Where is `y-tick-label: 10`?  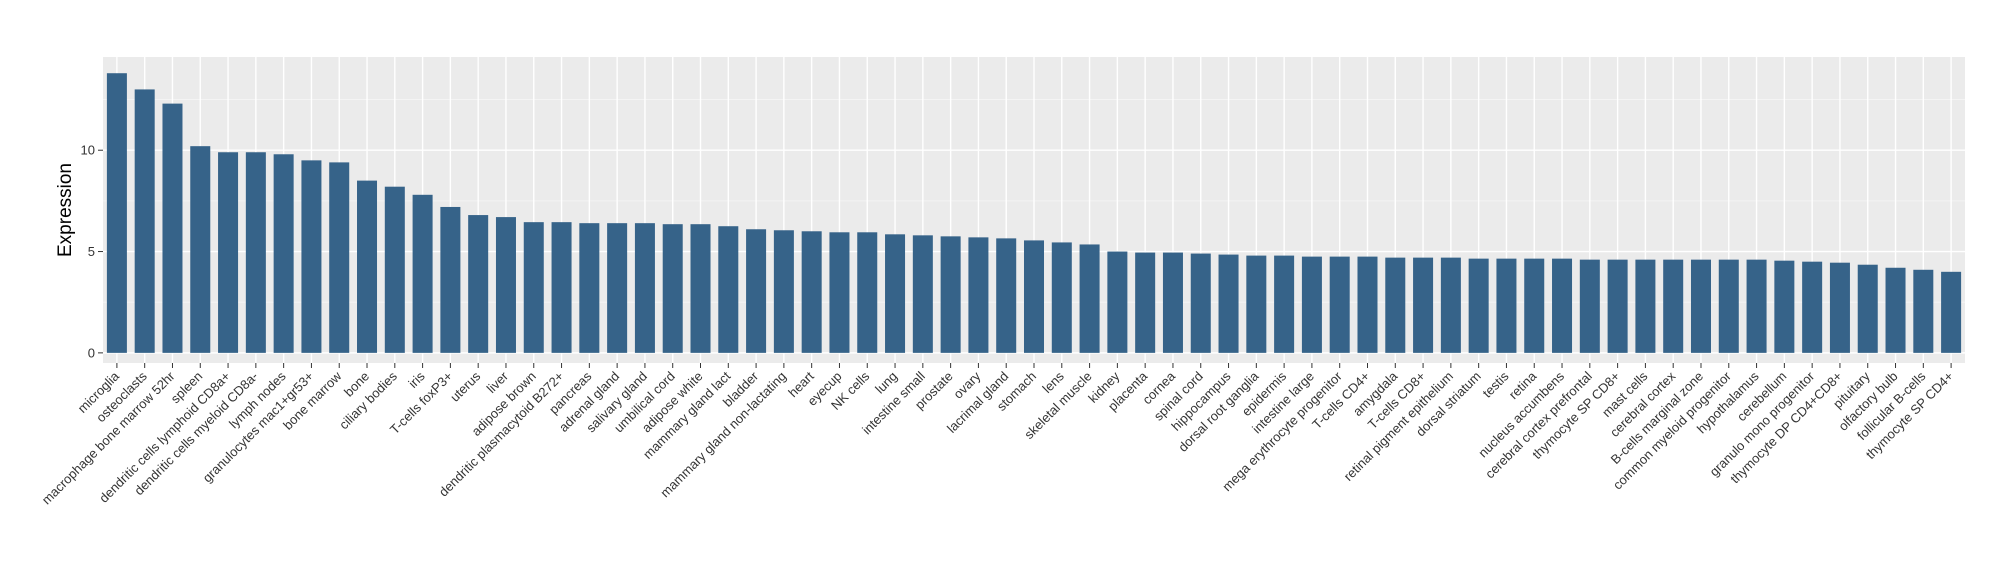 y-tick-label: 10 is located at coordinates (88, 150).